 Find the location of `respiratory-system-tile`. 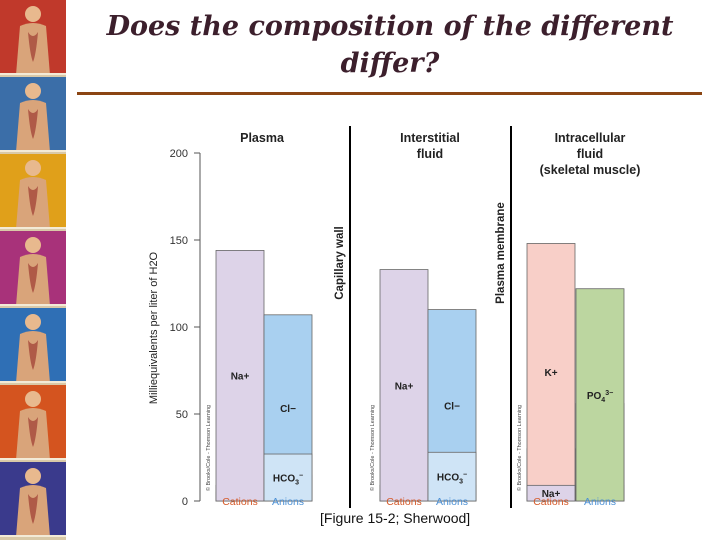

respiratory-system-tile is located at coordinates (33, 114).